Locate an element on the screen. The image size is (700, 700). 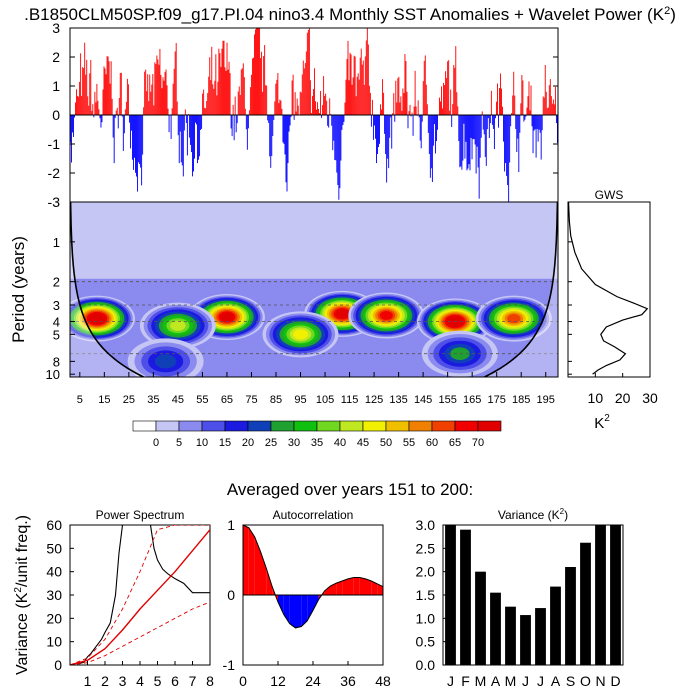
y-tick-label: 0.0 is located at coordinates (426, 665).